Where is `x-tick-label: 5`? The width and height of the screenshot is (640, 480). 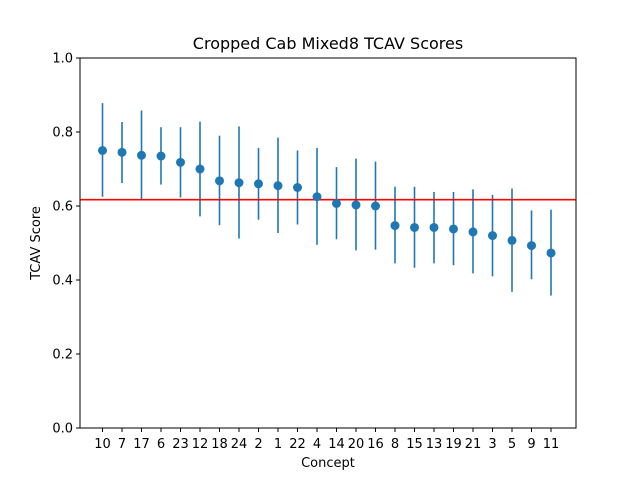 x-tick-label: 5 is located at coordinates (512, 444).